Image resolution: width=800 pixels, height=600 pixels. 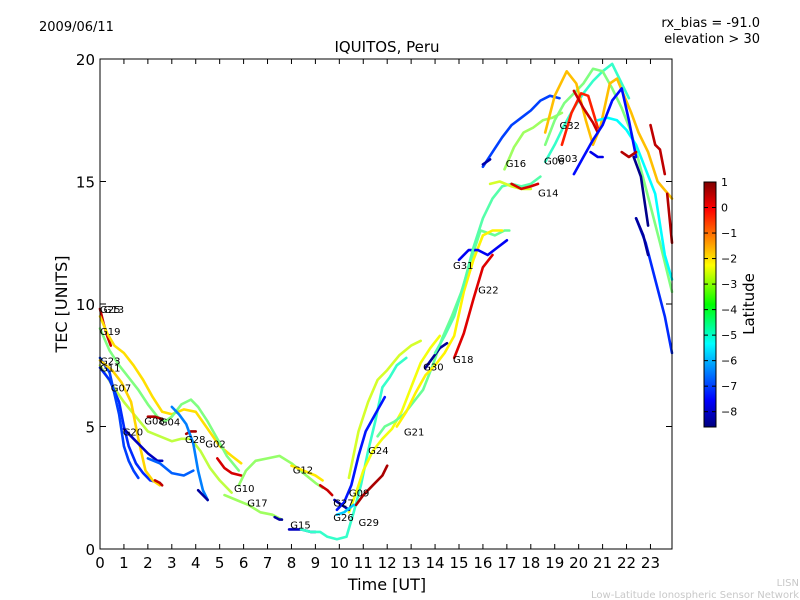 What do you see at coordinates (567, 159) in the screenshot?
I see `satellite-label: G03` at bounding box center [567, 159].